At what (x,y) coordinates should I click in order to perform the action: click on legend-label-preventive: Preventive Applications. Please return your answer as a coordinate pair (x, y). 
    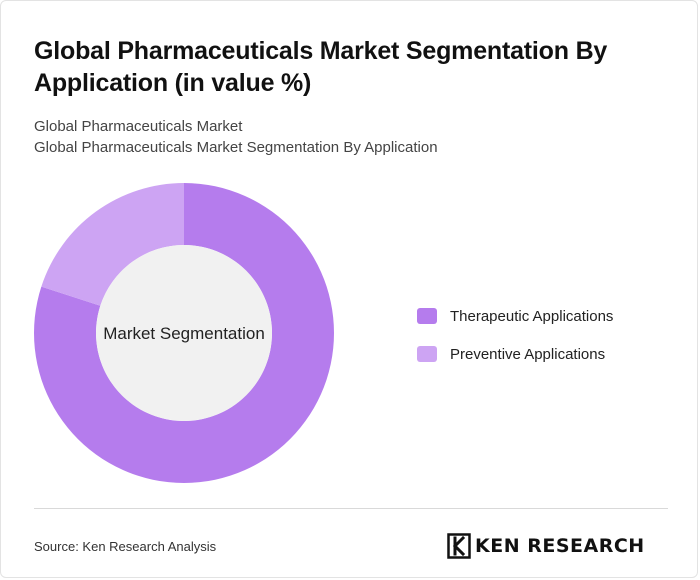
    Looking at the image, I should click on (528, 354).